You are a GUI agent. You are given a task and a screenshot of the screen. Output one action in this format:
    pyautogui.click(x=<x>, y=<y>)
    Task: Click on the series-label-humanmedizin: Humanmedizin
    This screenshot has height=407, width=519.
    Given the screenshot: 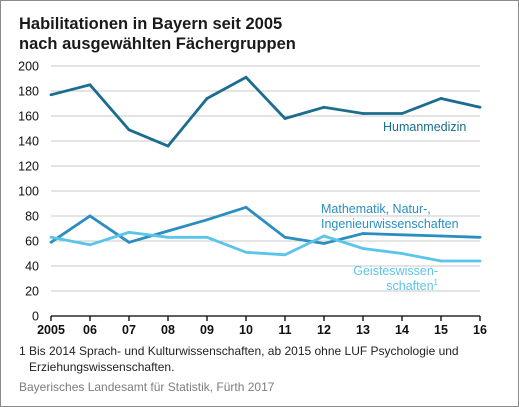 What is the action you would take?
    pyautogui.click(x=424, y=127)
    